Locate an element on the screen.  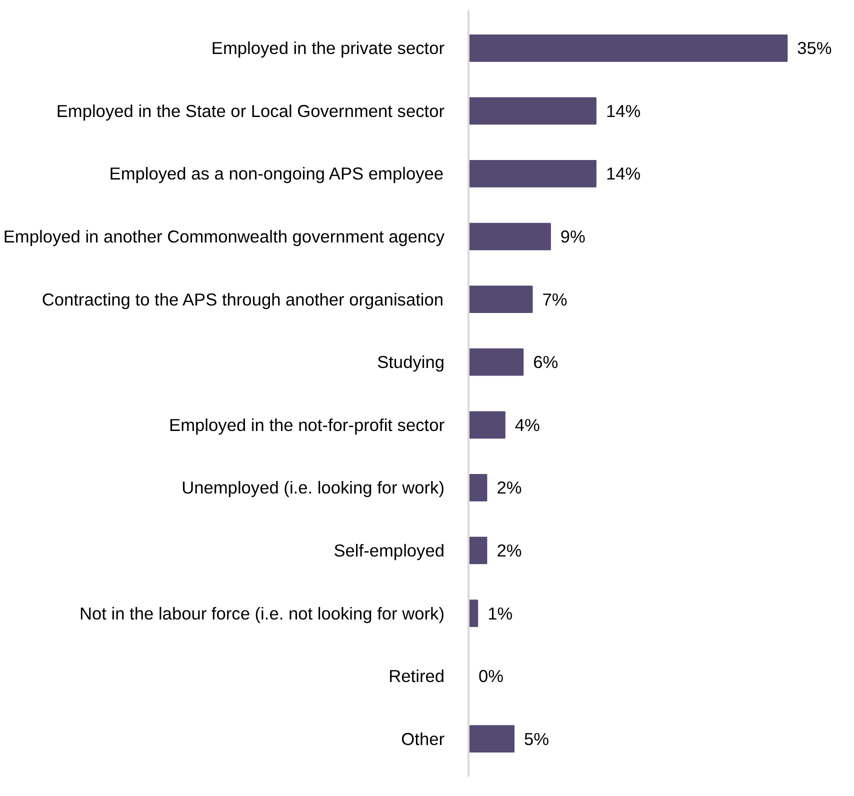
data-label: 4% is located at coordinates (527, 424).